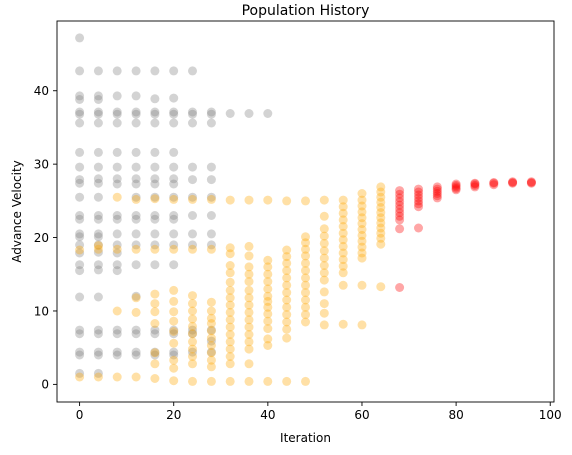 The image size is (572, 455). What do you see at coordinates (41, 311) in the screenshot?
I see `y-tick-label: 10` at bounding box center [41, 311].